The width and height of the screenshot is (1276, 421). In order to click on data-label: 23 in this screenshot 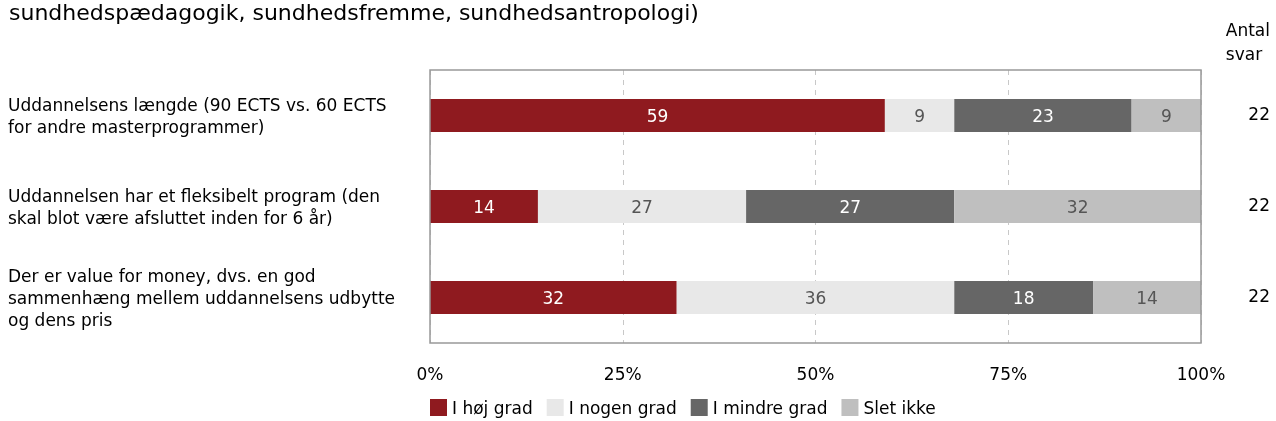, I will do `click(1043, 115)`.